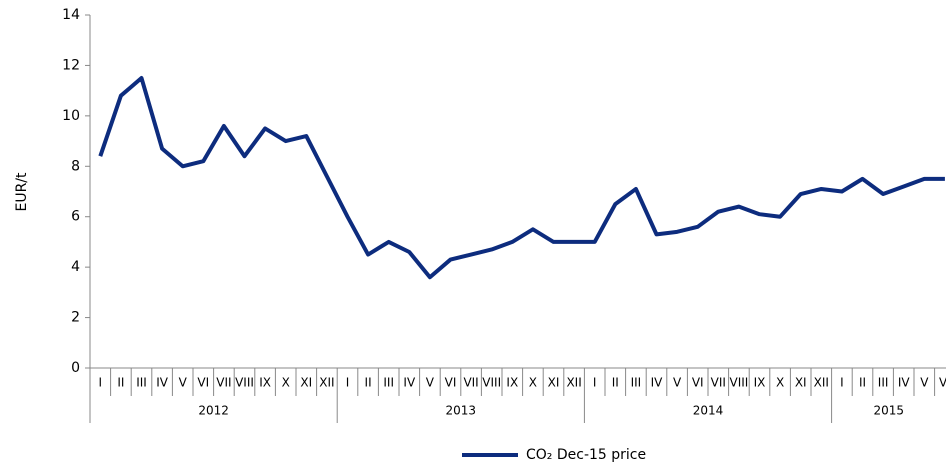  Describe the element at coordinates (75, 368) in the screenshot. I see `y-tick-label: 0` at that location.